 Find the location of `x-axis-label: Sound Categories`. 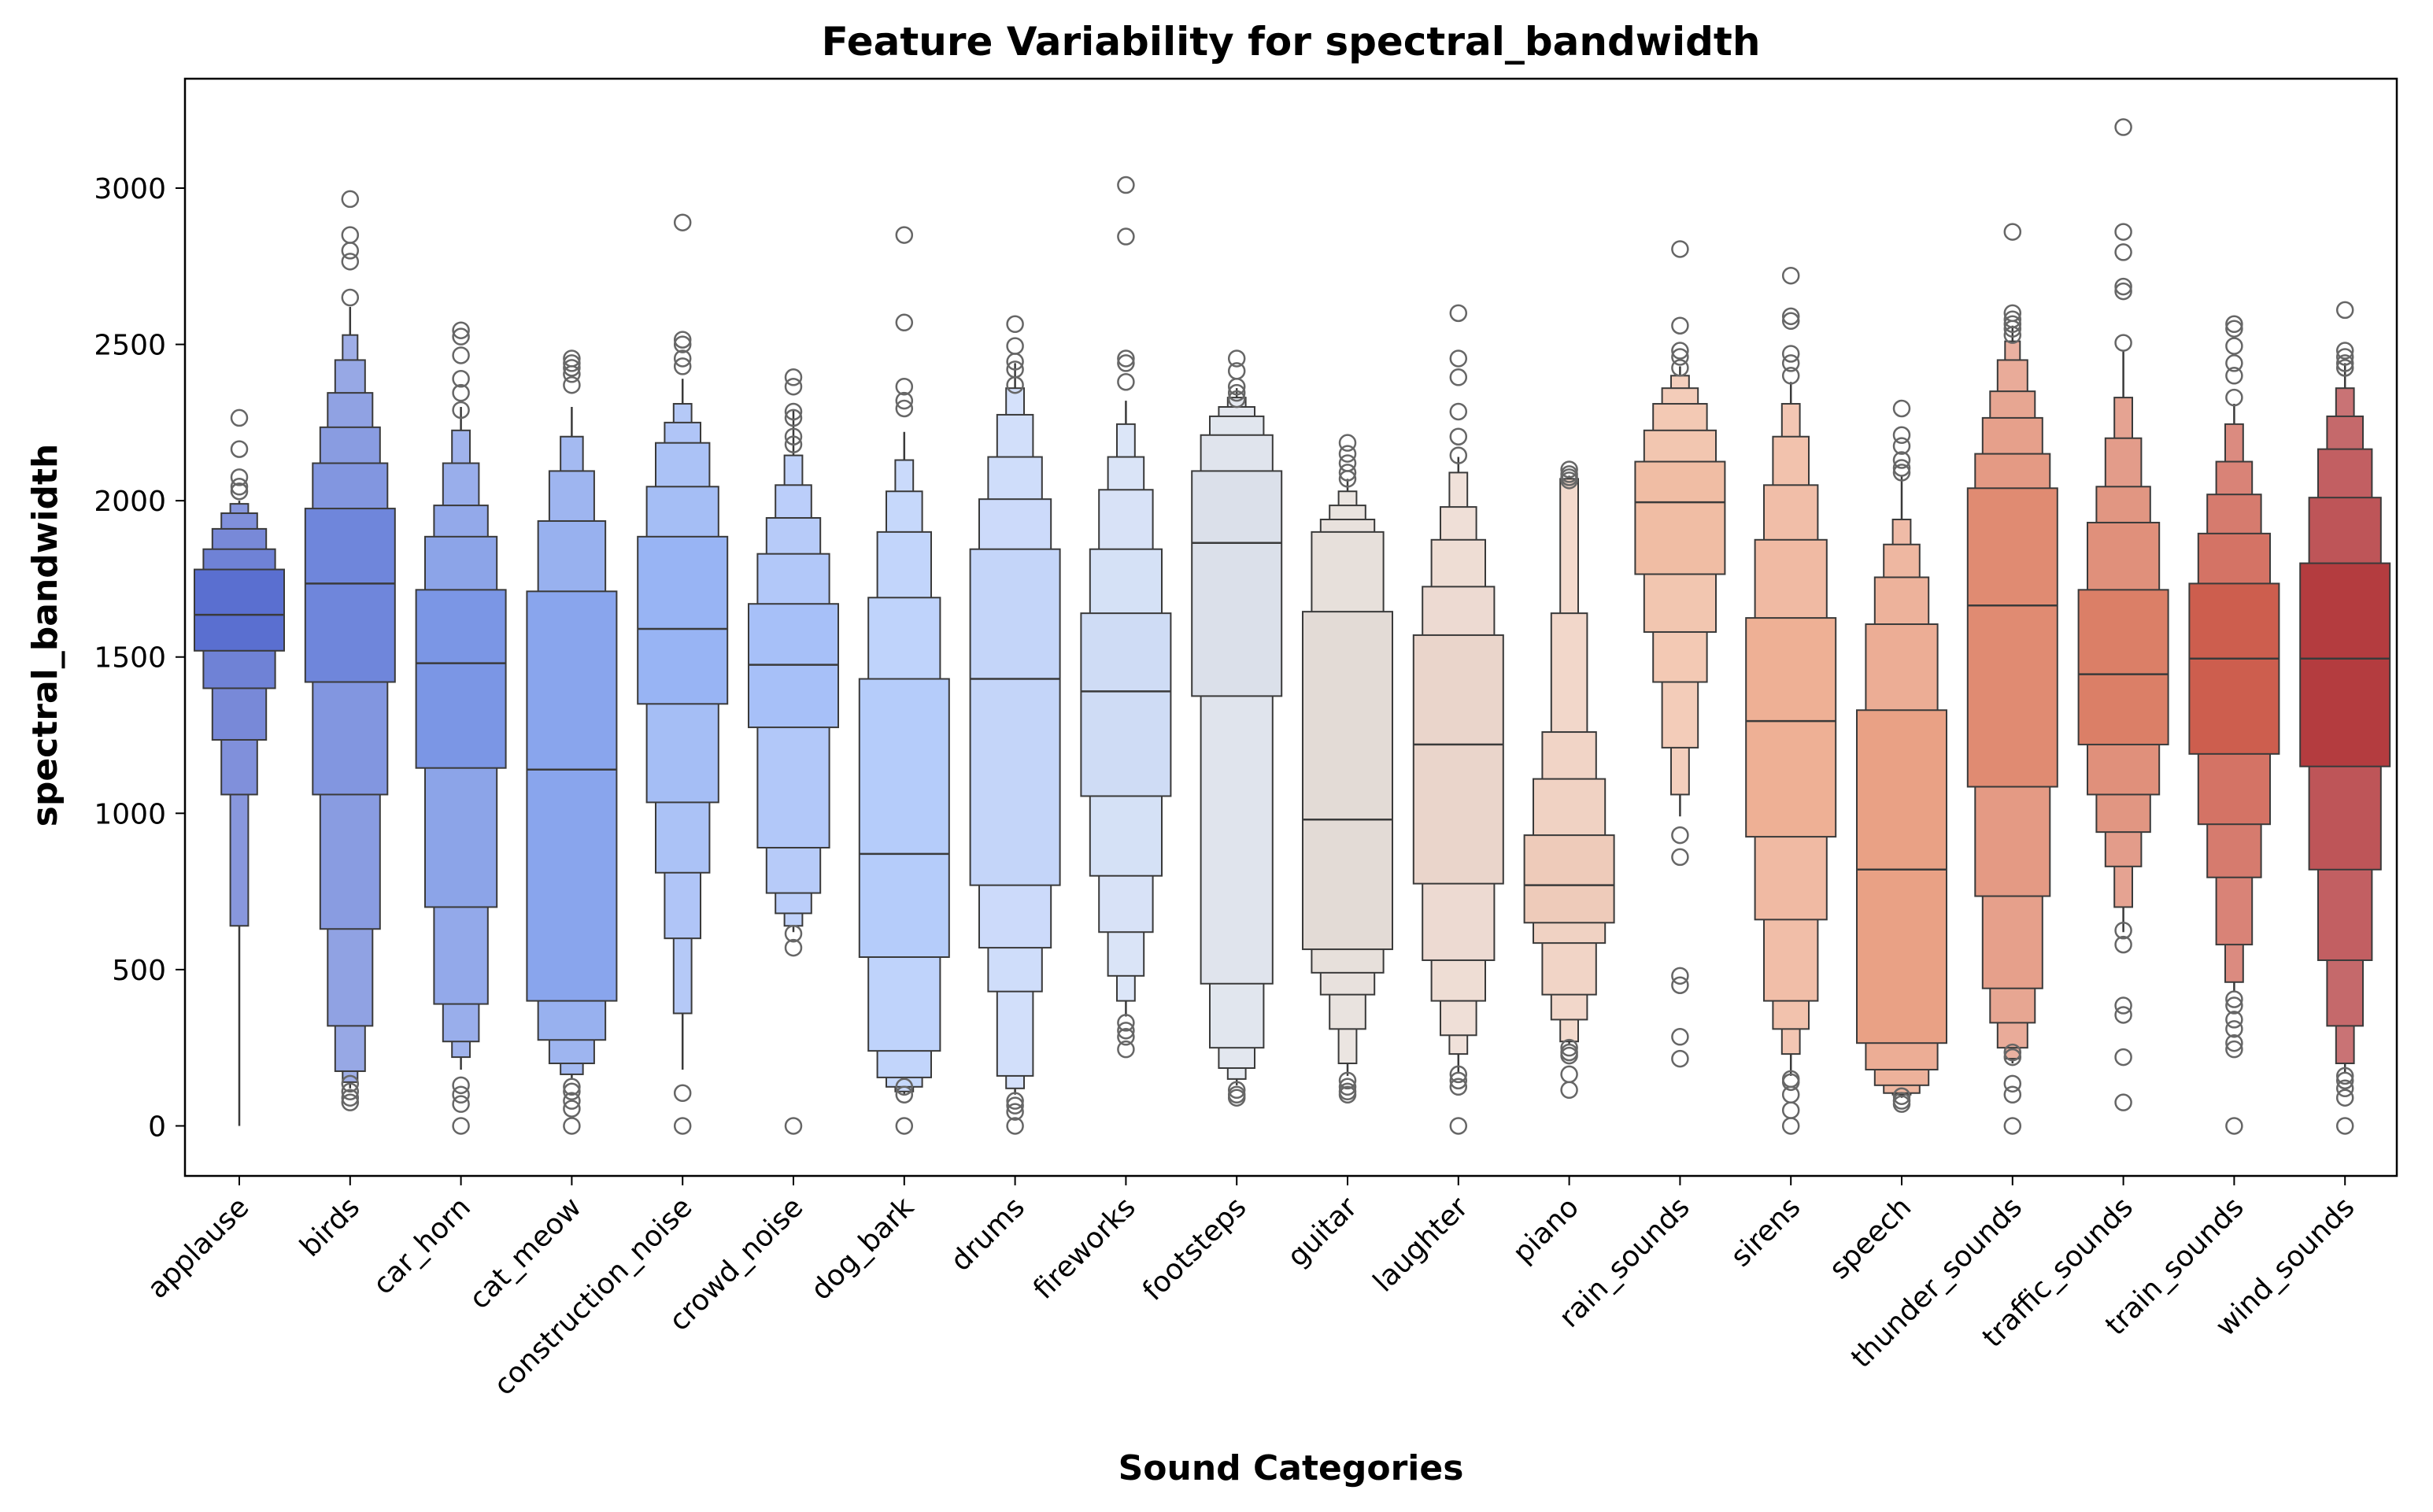

x-axis-label: Sound Categories is located at coordinates (1291, 1468).